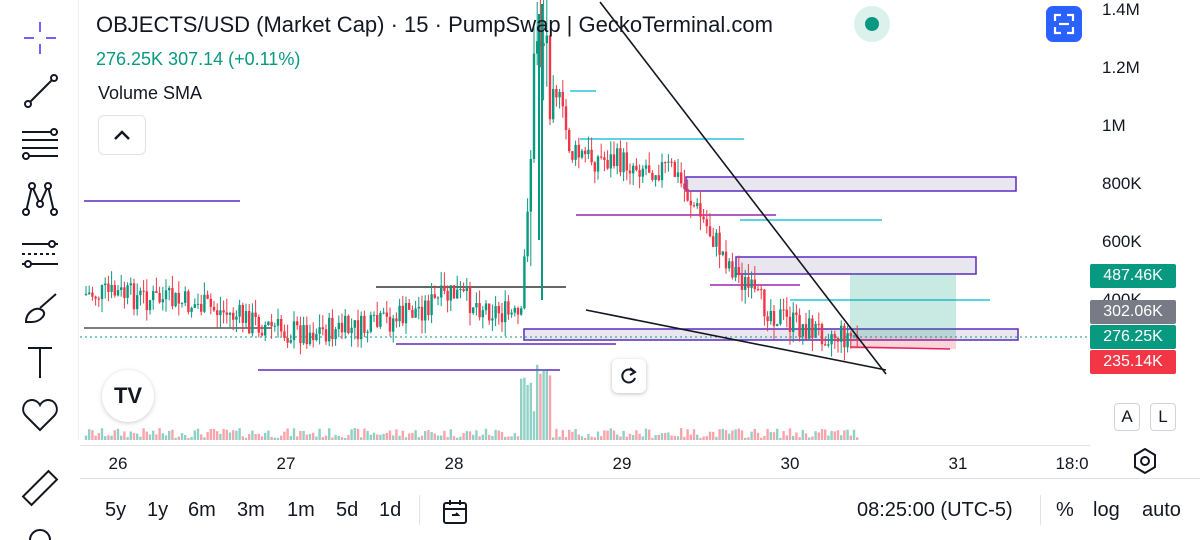 The height and width of the screenshot is (540, 1200). What do you see at coordinates (347, 510) in the screenshot?
I see `range-5d-button: 5d` at bounding box center [347, 510].